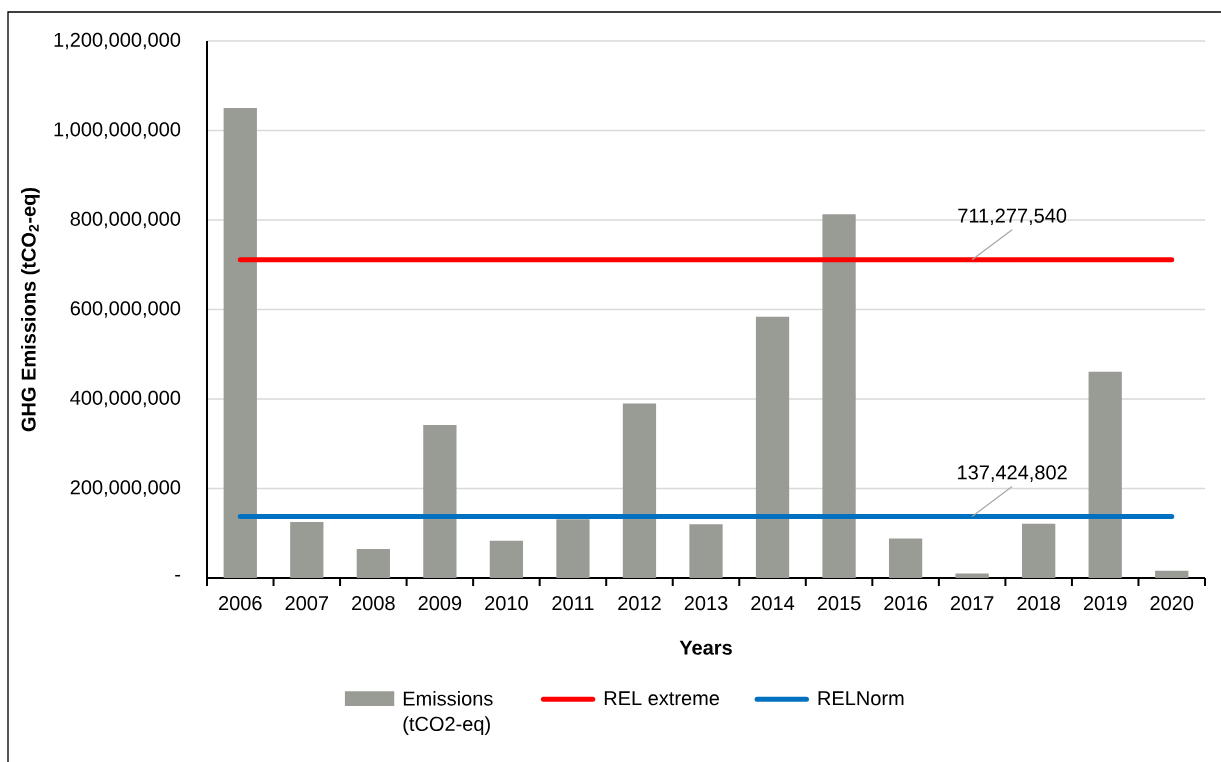  I want to click on data-label: 711,277,540, so click(1012, 217).